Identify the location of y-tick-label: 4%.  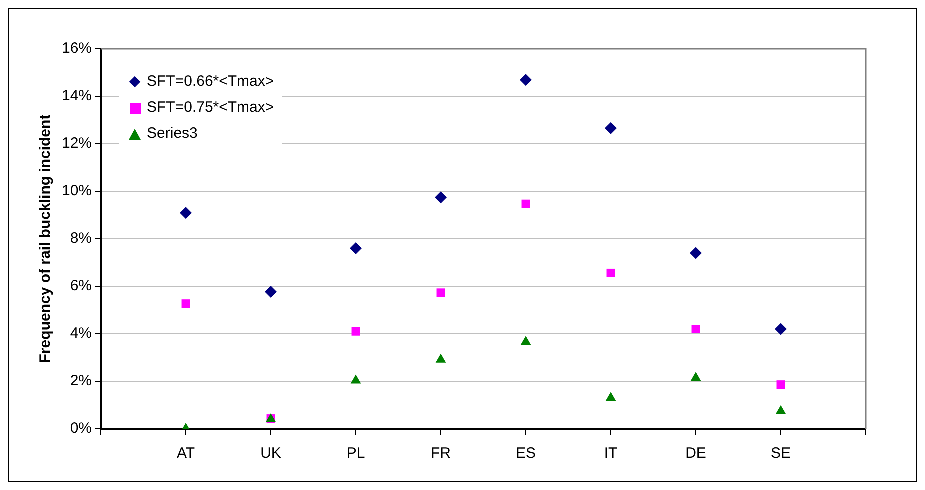
(81, 333).